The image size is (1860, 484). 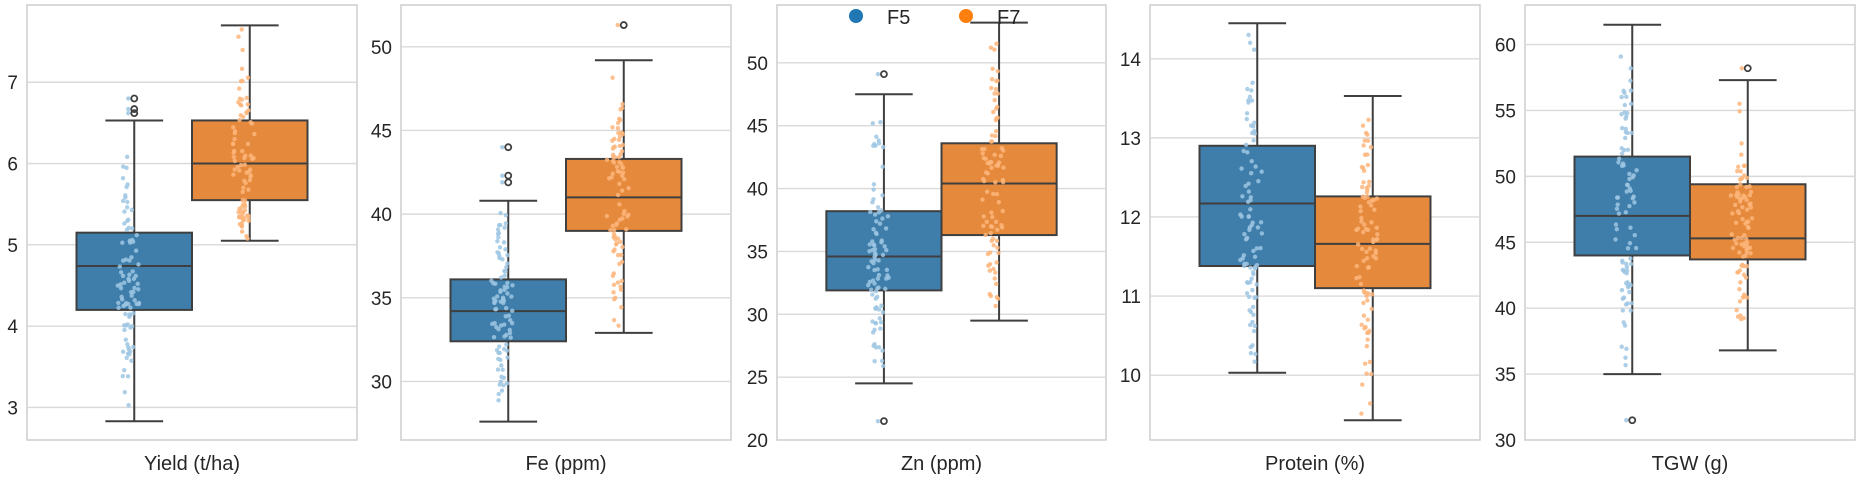 I want to click on y-tick-label: 60, so click(x=1505, y=46).